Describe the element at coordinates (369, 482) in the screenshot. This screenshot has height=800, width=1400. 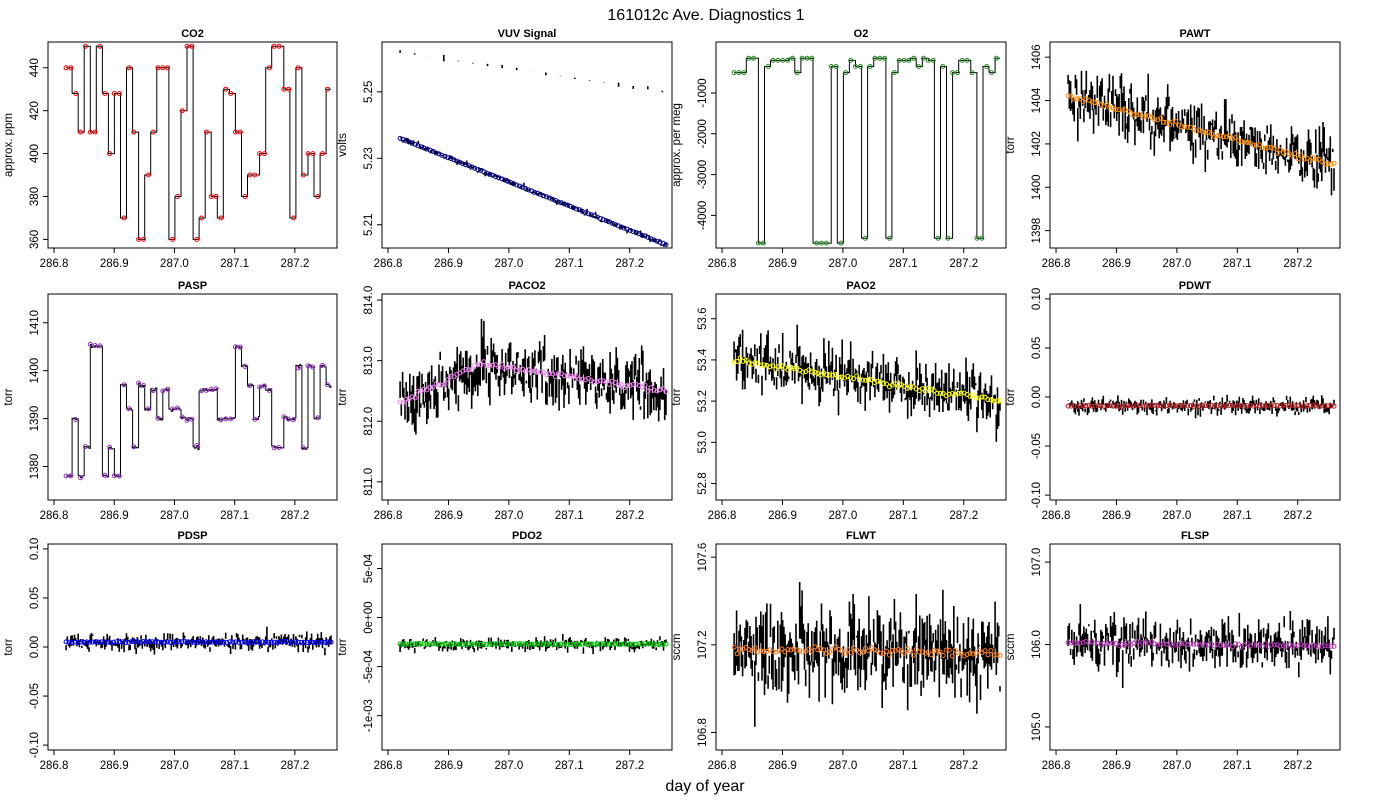
I see `y-tick-label: 811.0` at that location.